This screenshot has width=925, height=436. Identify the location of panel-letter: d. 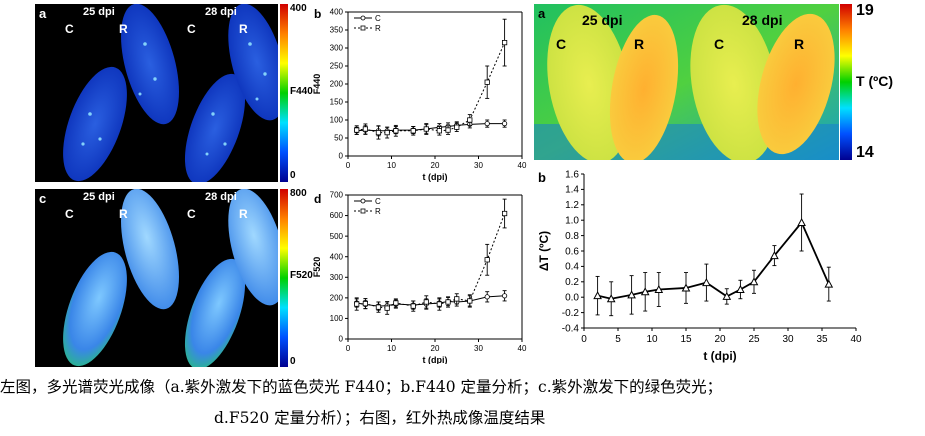
(317, 199).